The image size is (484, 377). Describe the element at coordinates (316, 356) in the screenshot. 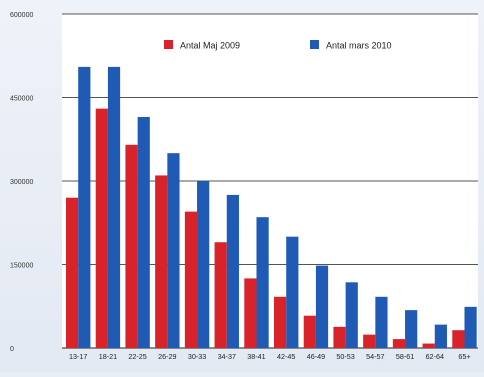

I see `x-tick-label: 46-49` at that location.